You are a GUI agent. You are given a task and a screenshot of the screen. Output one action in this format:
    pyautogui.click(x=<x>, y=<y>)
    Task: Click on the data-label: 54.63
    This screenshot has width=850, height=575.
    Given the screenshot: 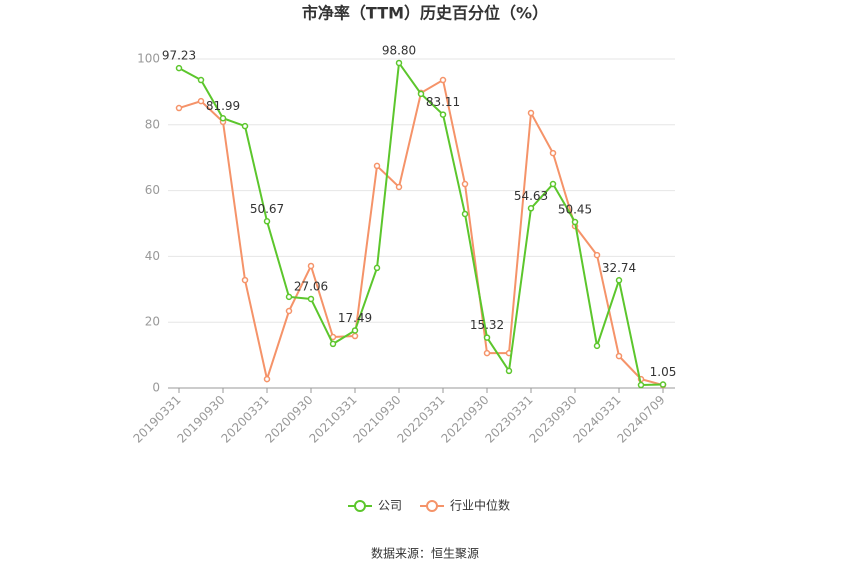 What is the action you would take?
    pyautogui.click(x=531, y=196)
    